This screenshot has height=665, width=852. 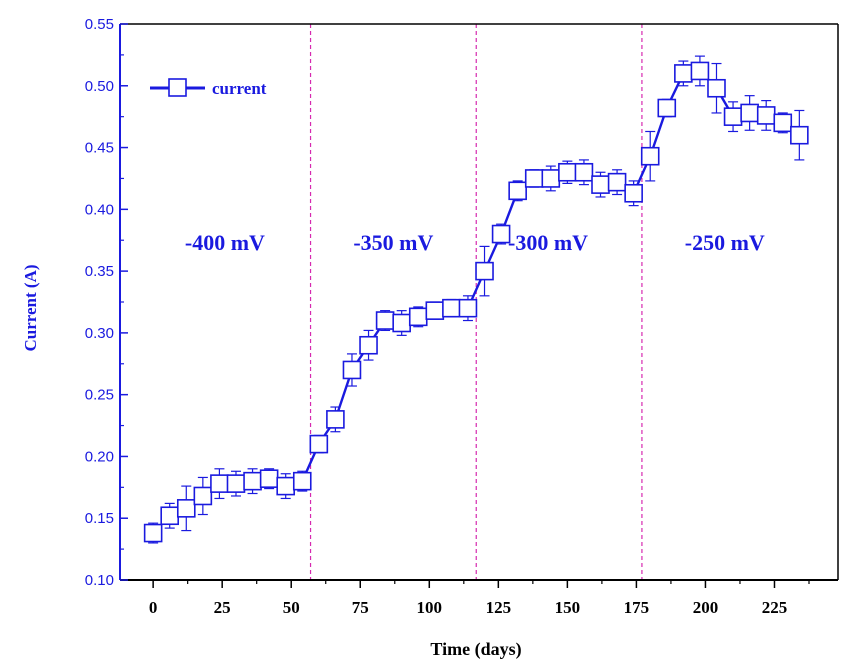 What do you see at coordinates (225, 242) in the screenshot?
I see `region-label: -400 mV` at bounding box center [225, 242].